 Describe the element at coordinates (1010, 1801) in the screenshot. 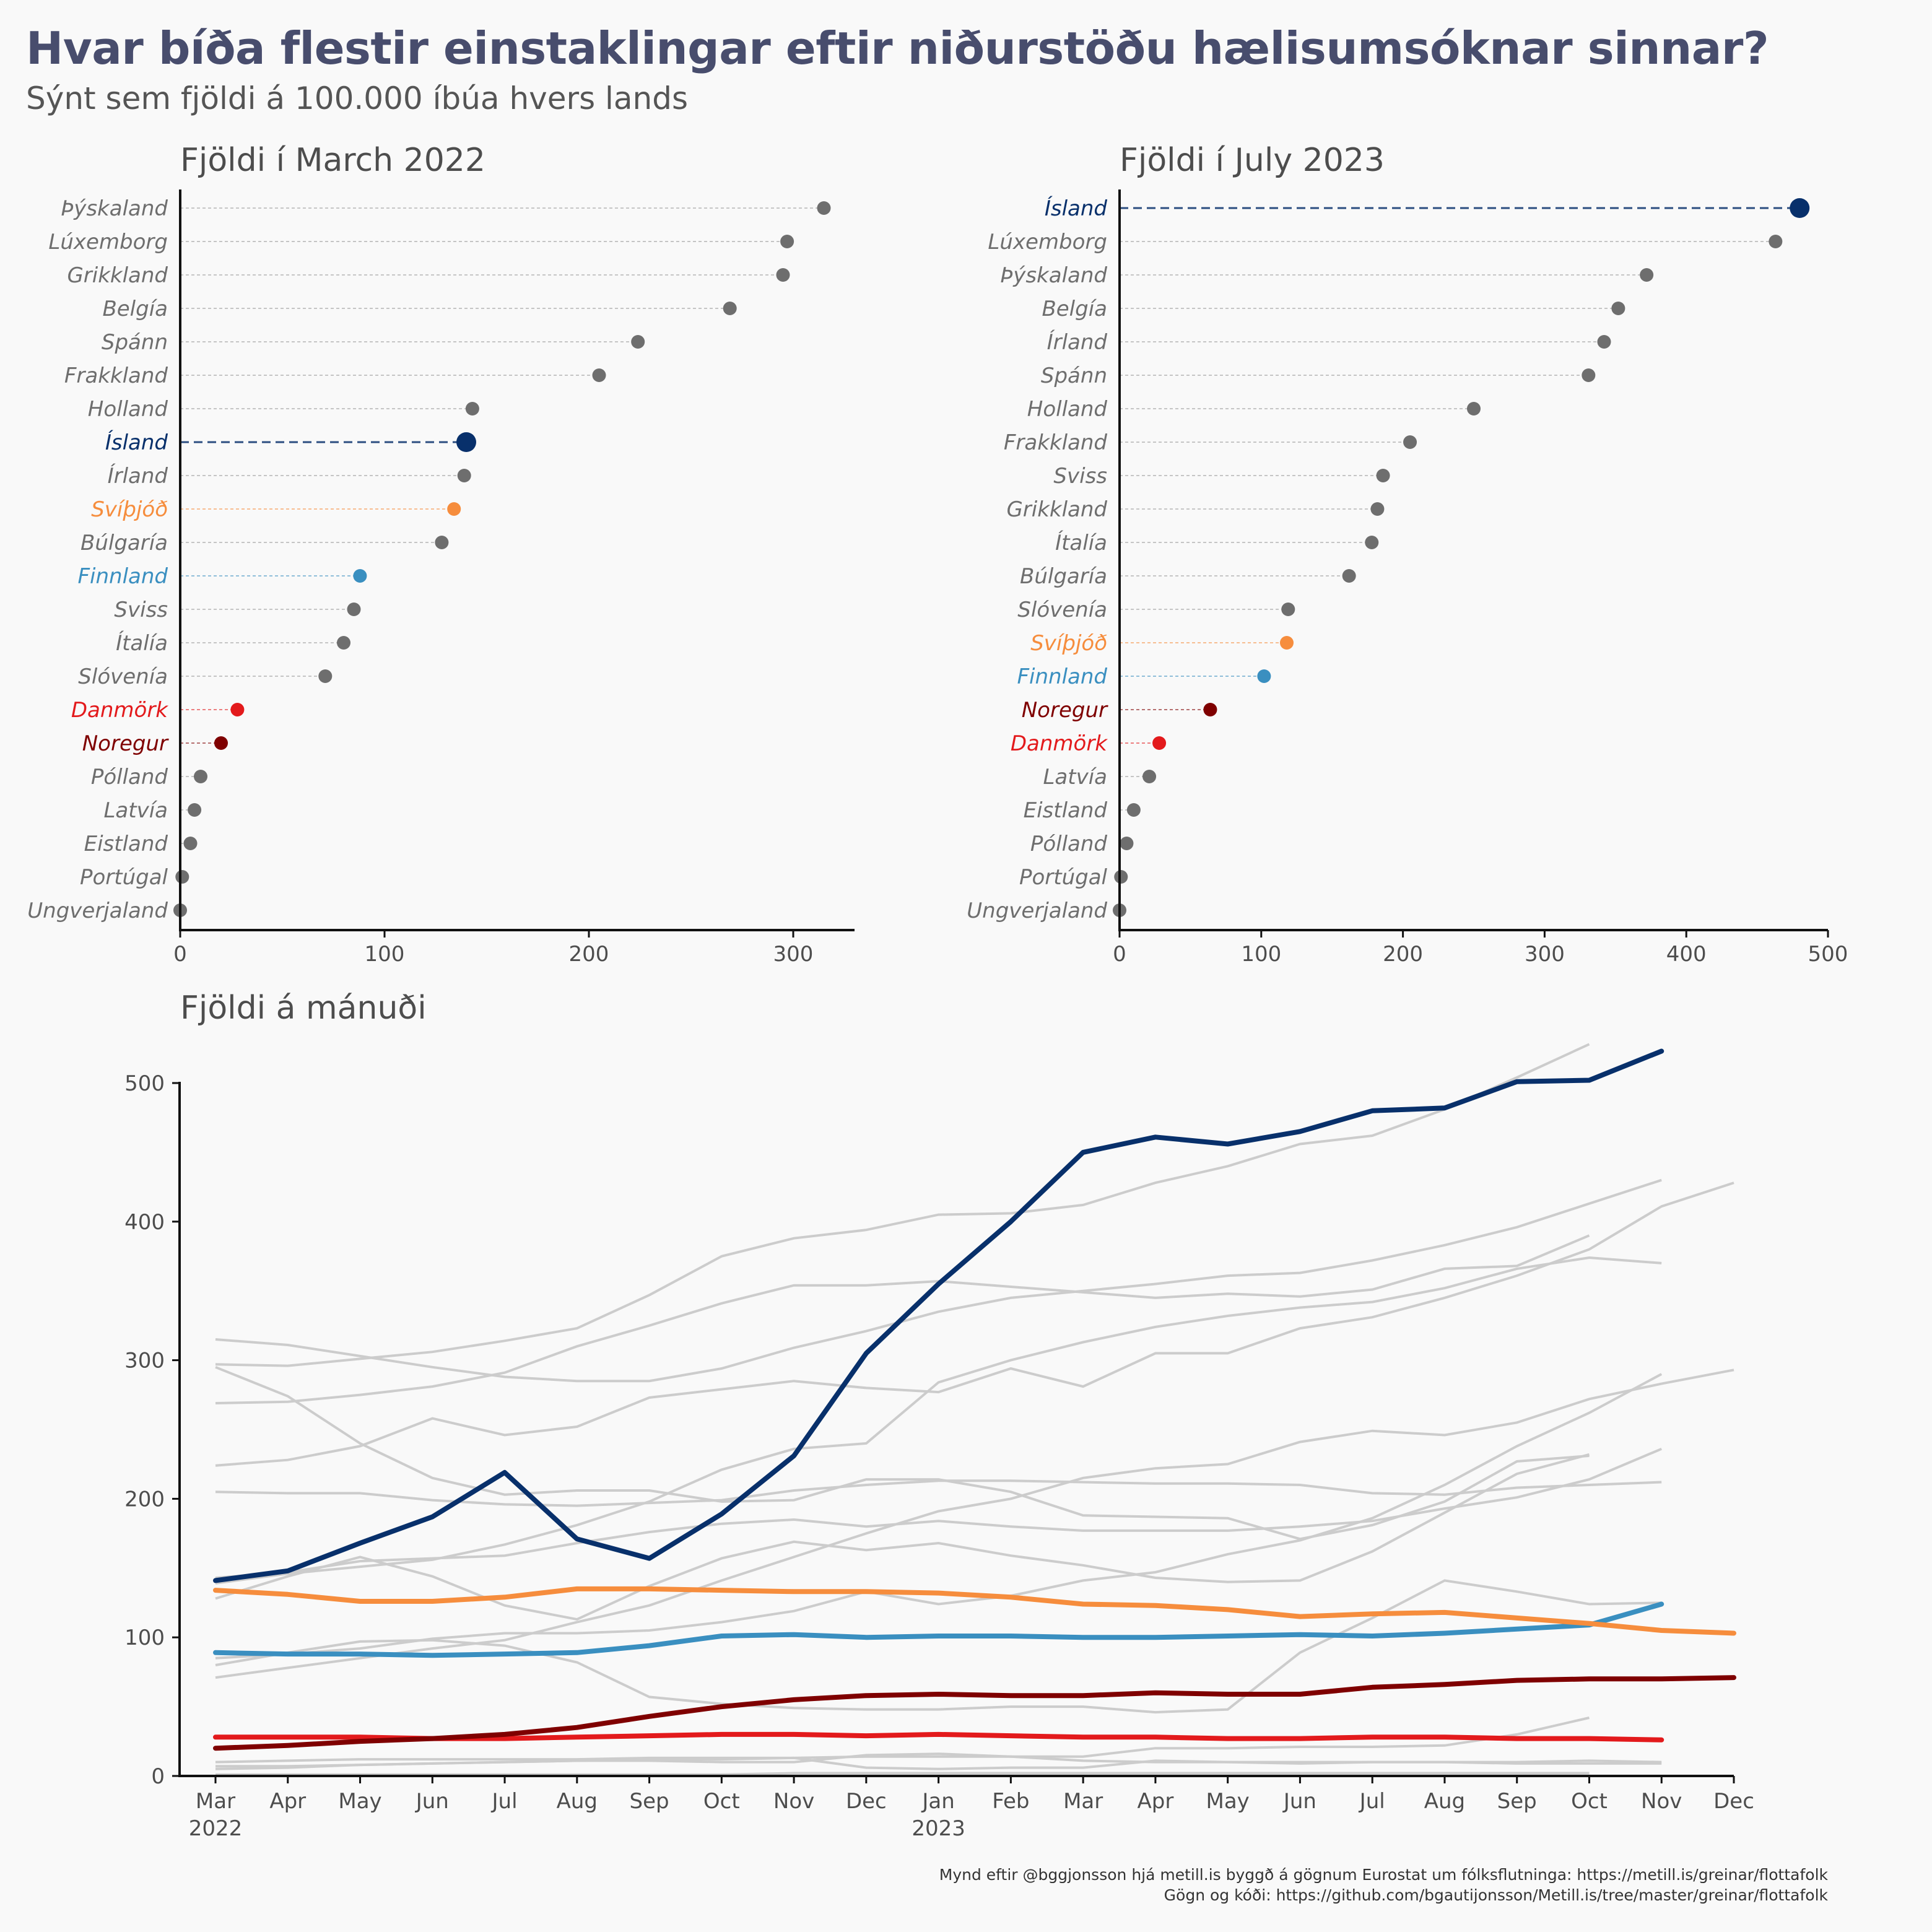

I see `x-tick-label: Feb` at that location.